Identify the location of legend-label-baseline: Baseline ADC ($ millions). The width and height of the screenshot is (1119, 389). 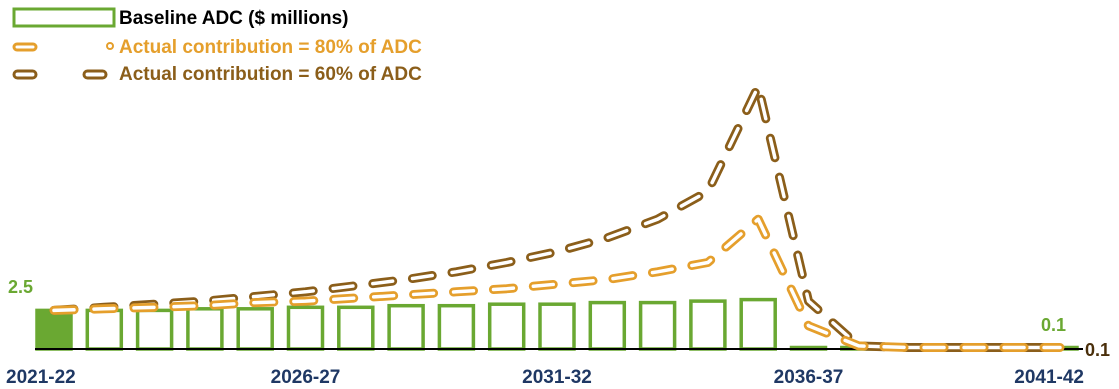
(233, 18).